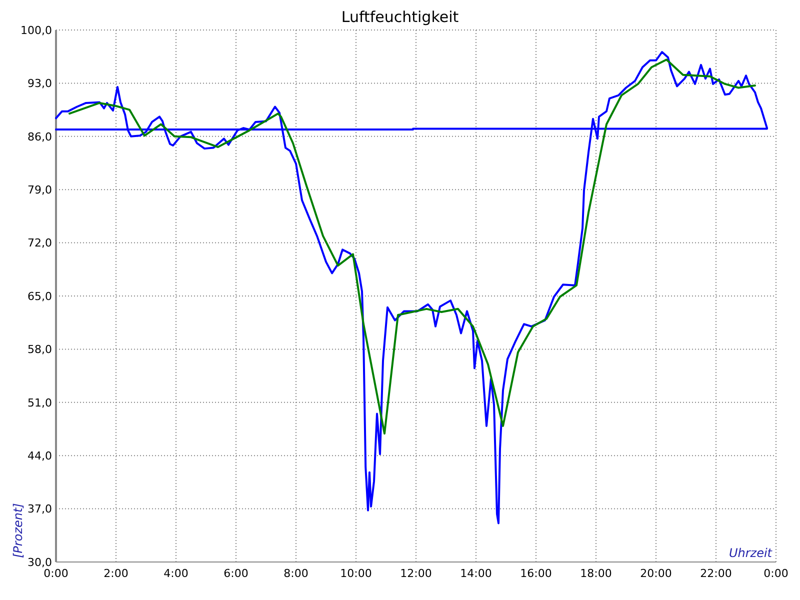 The height and width of the screenshot is (600, 800). I want to click on y-tick-label: 86,0, so click(40, 137).